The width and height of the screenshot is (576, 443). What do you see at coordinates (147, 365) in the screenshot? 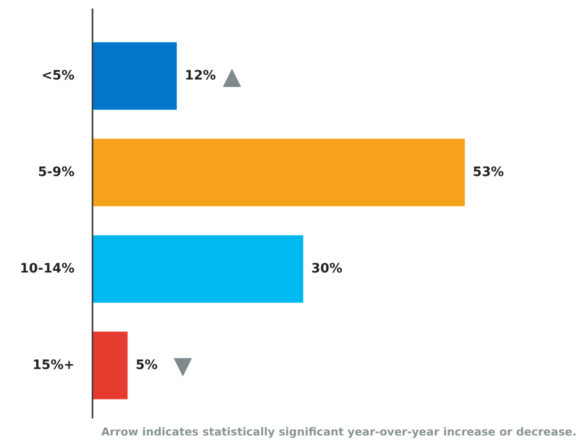
I see `data-label: 5%` at bounding box center [147, 365].